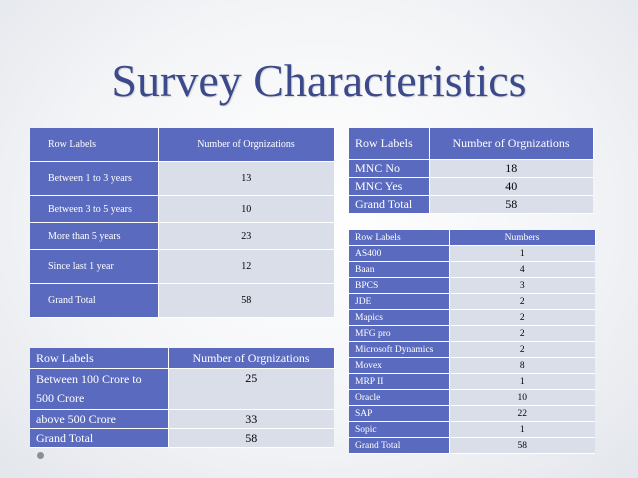 The width and height of the screenshot is (638, 478). I want to click on table-row: AS400 1, so click(472, 253).